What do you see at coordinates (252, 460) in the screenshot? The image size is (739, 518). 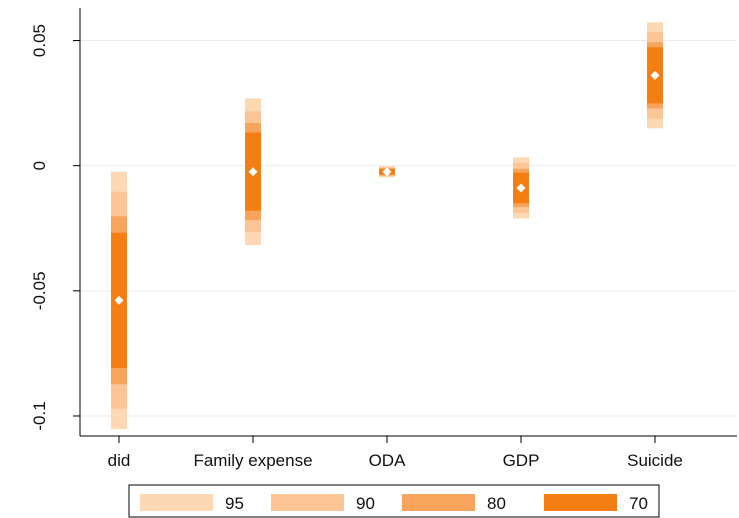 I see `x-tick-label: Family expense` at bounding box center [252, 460].